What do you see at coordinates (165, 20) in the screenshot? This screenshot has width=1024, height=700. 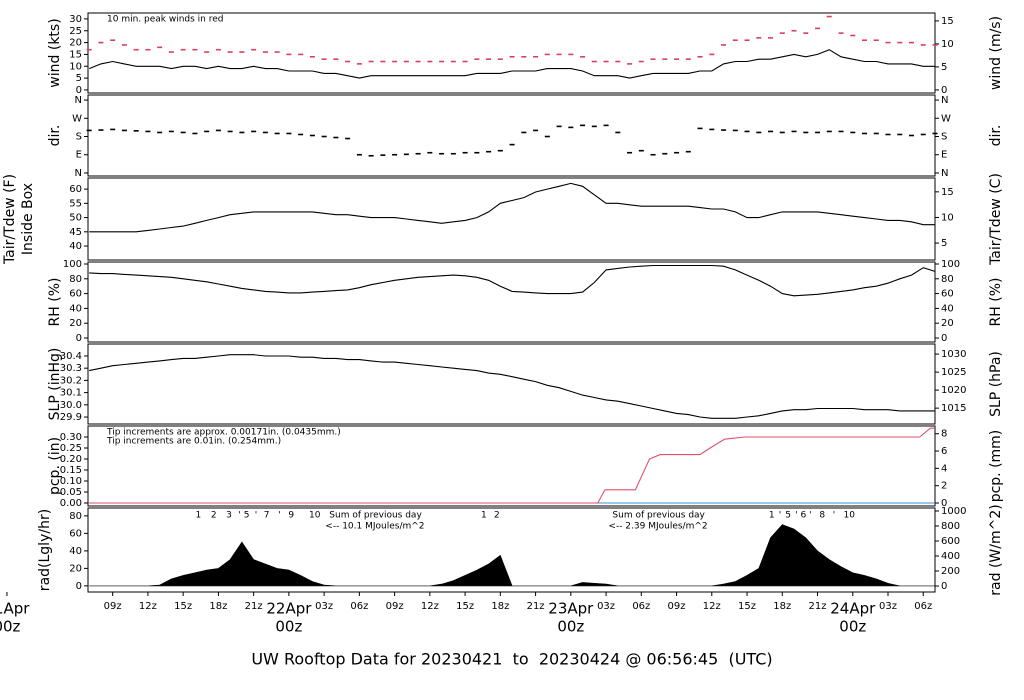 I see `annotation: 10 min. peak winds in red` at bounding box center [165, 20].